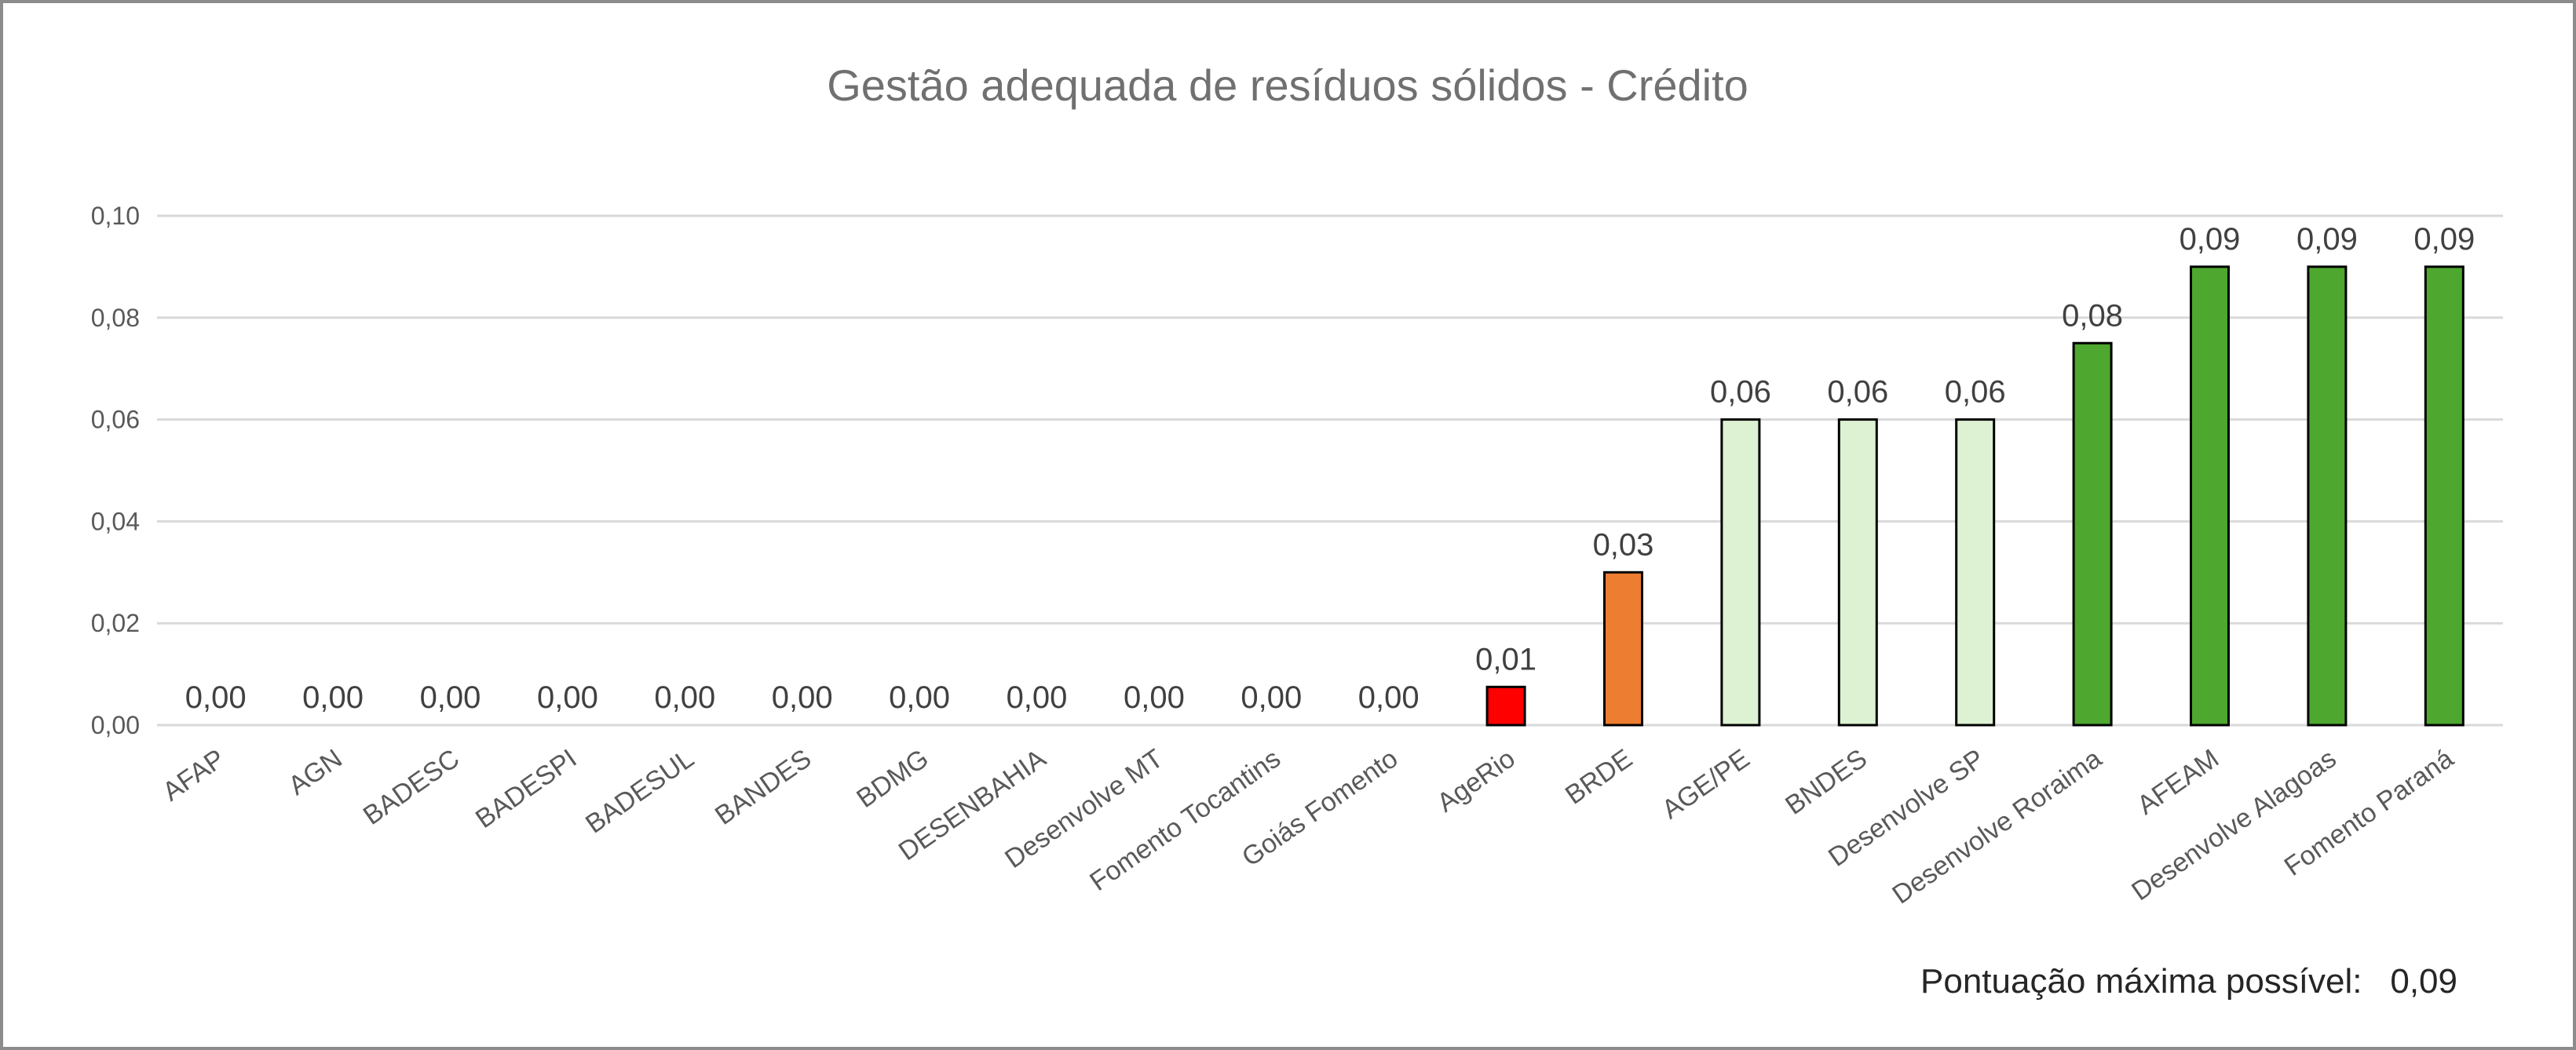 The height and width of the screenshot is (1050, 2576). Describe the element at coordinates (2423, 981) in the screenshot. I see `max-score-note-value: 0,09` at that location.